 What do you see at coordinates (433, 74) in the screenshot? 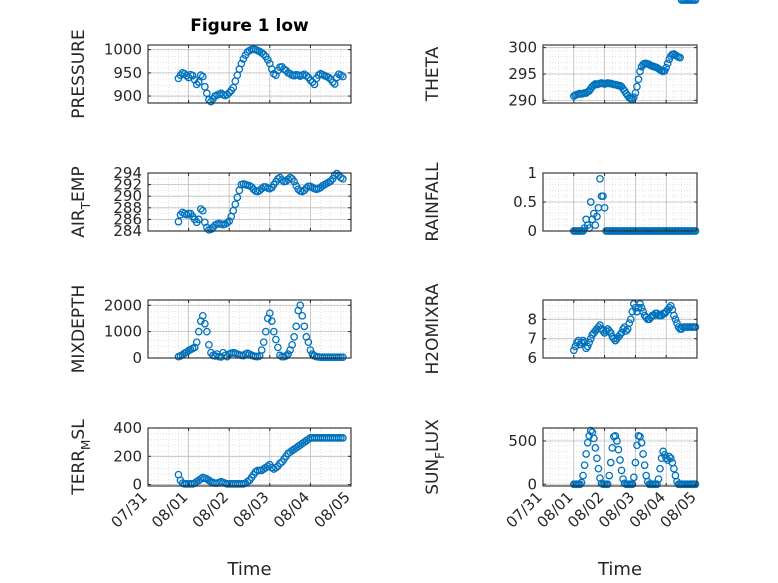
I see `y-axis-label: THETA` at bounding box center [433, 74].